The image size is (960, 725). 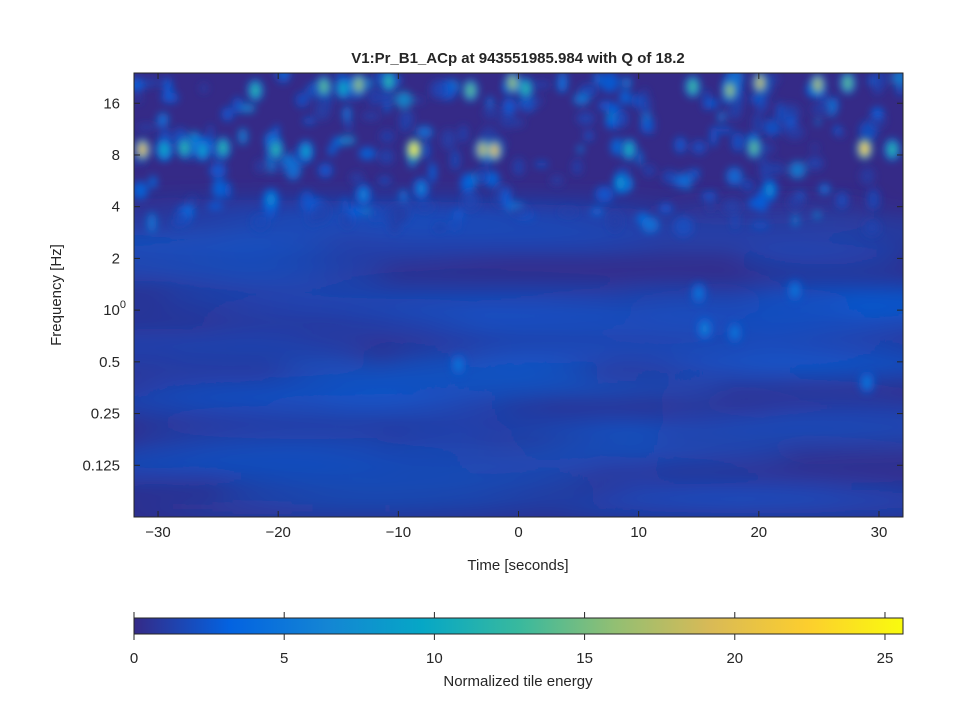 I want to click on colorbar-frame, so click(x=518, y=626).